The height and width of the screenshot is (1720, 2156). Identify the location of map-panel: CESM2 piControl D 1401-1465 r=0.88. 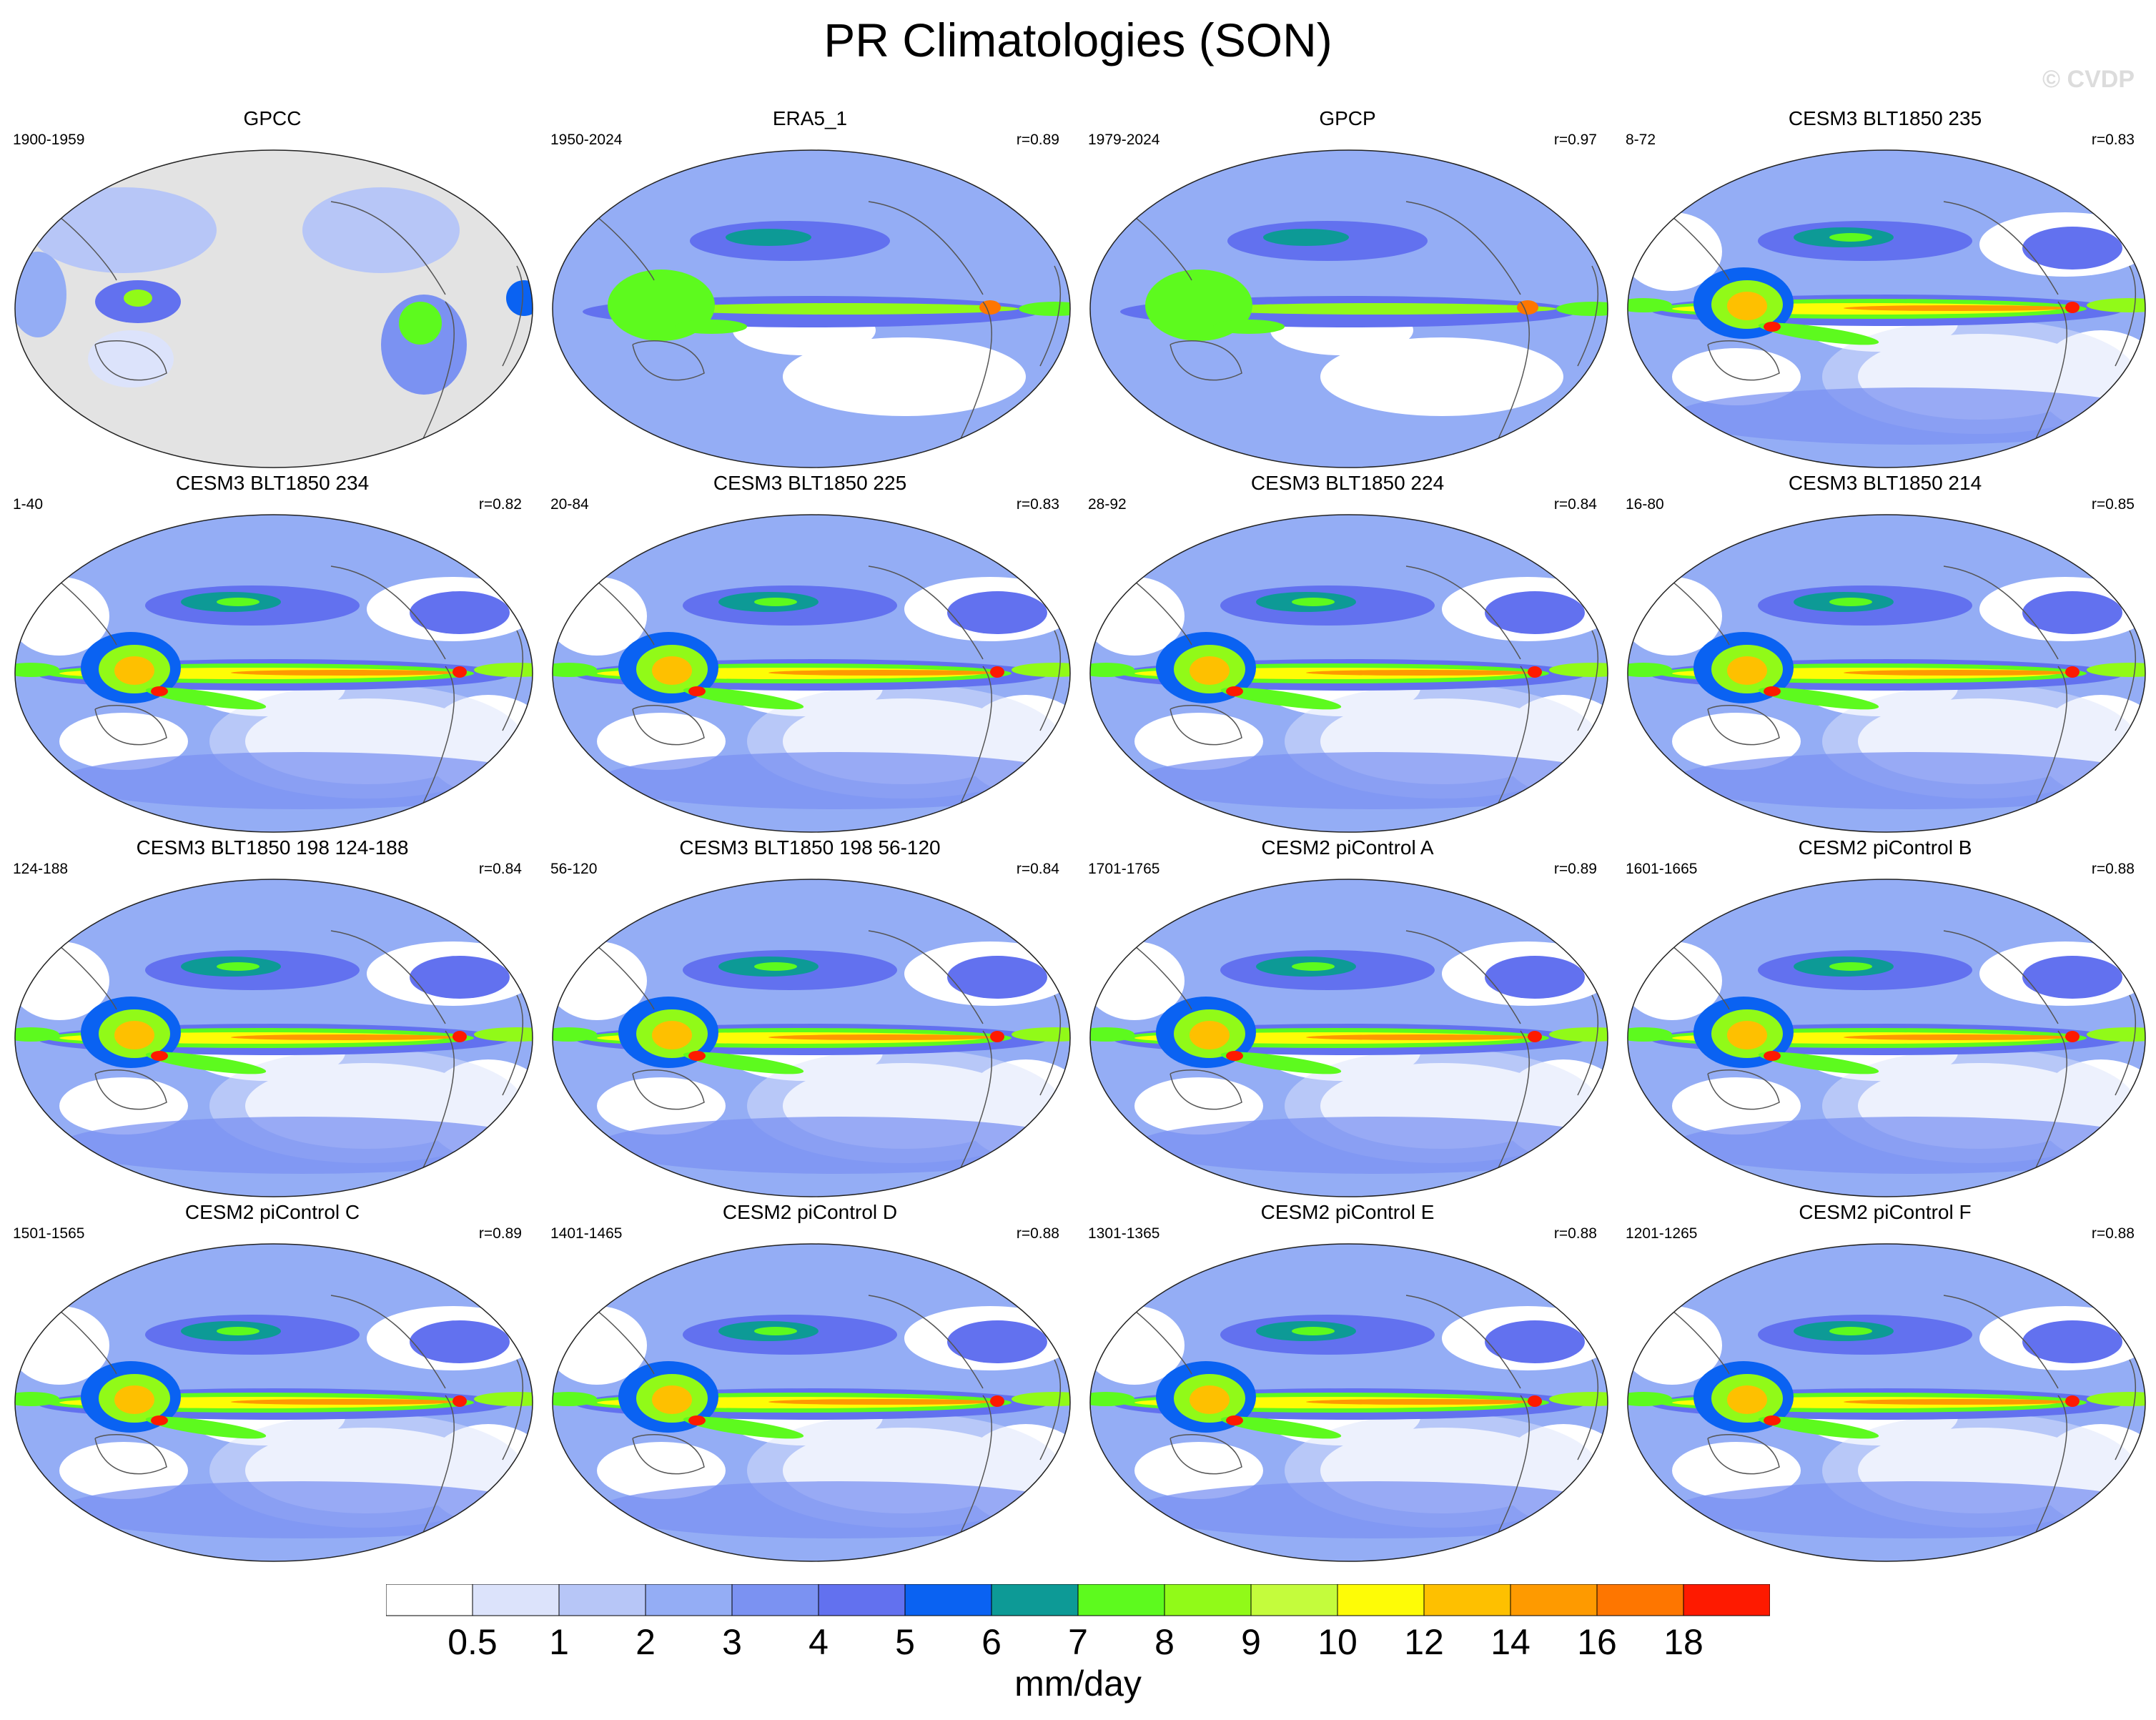
(809, 1383).